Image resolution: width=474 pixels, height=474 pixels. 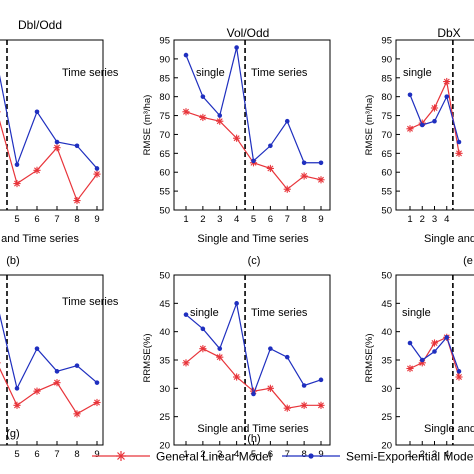 What do you see at coordinates (40, 239) in the screenshot?
I see `x-axis-label: and Time series` at bounding box center [40, 239].